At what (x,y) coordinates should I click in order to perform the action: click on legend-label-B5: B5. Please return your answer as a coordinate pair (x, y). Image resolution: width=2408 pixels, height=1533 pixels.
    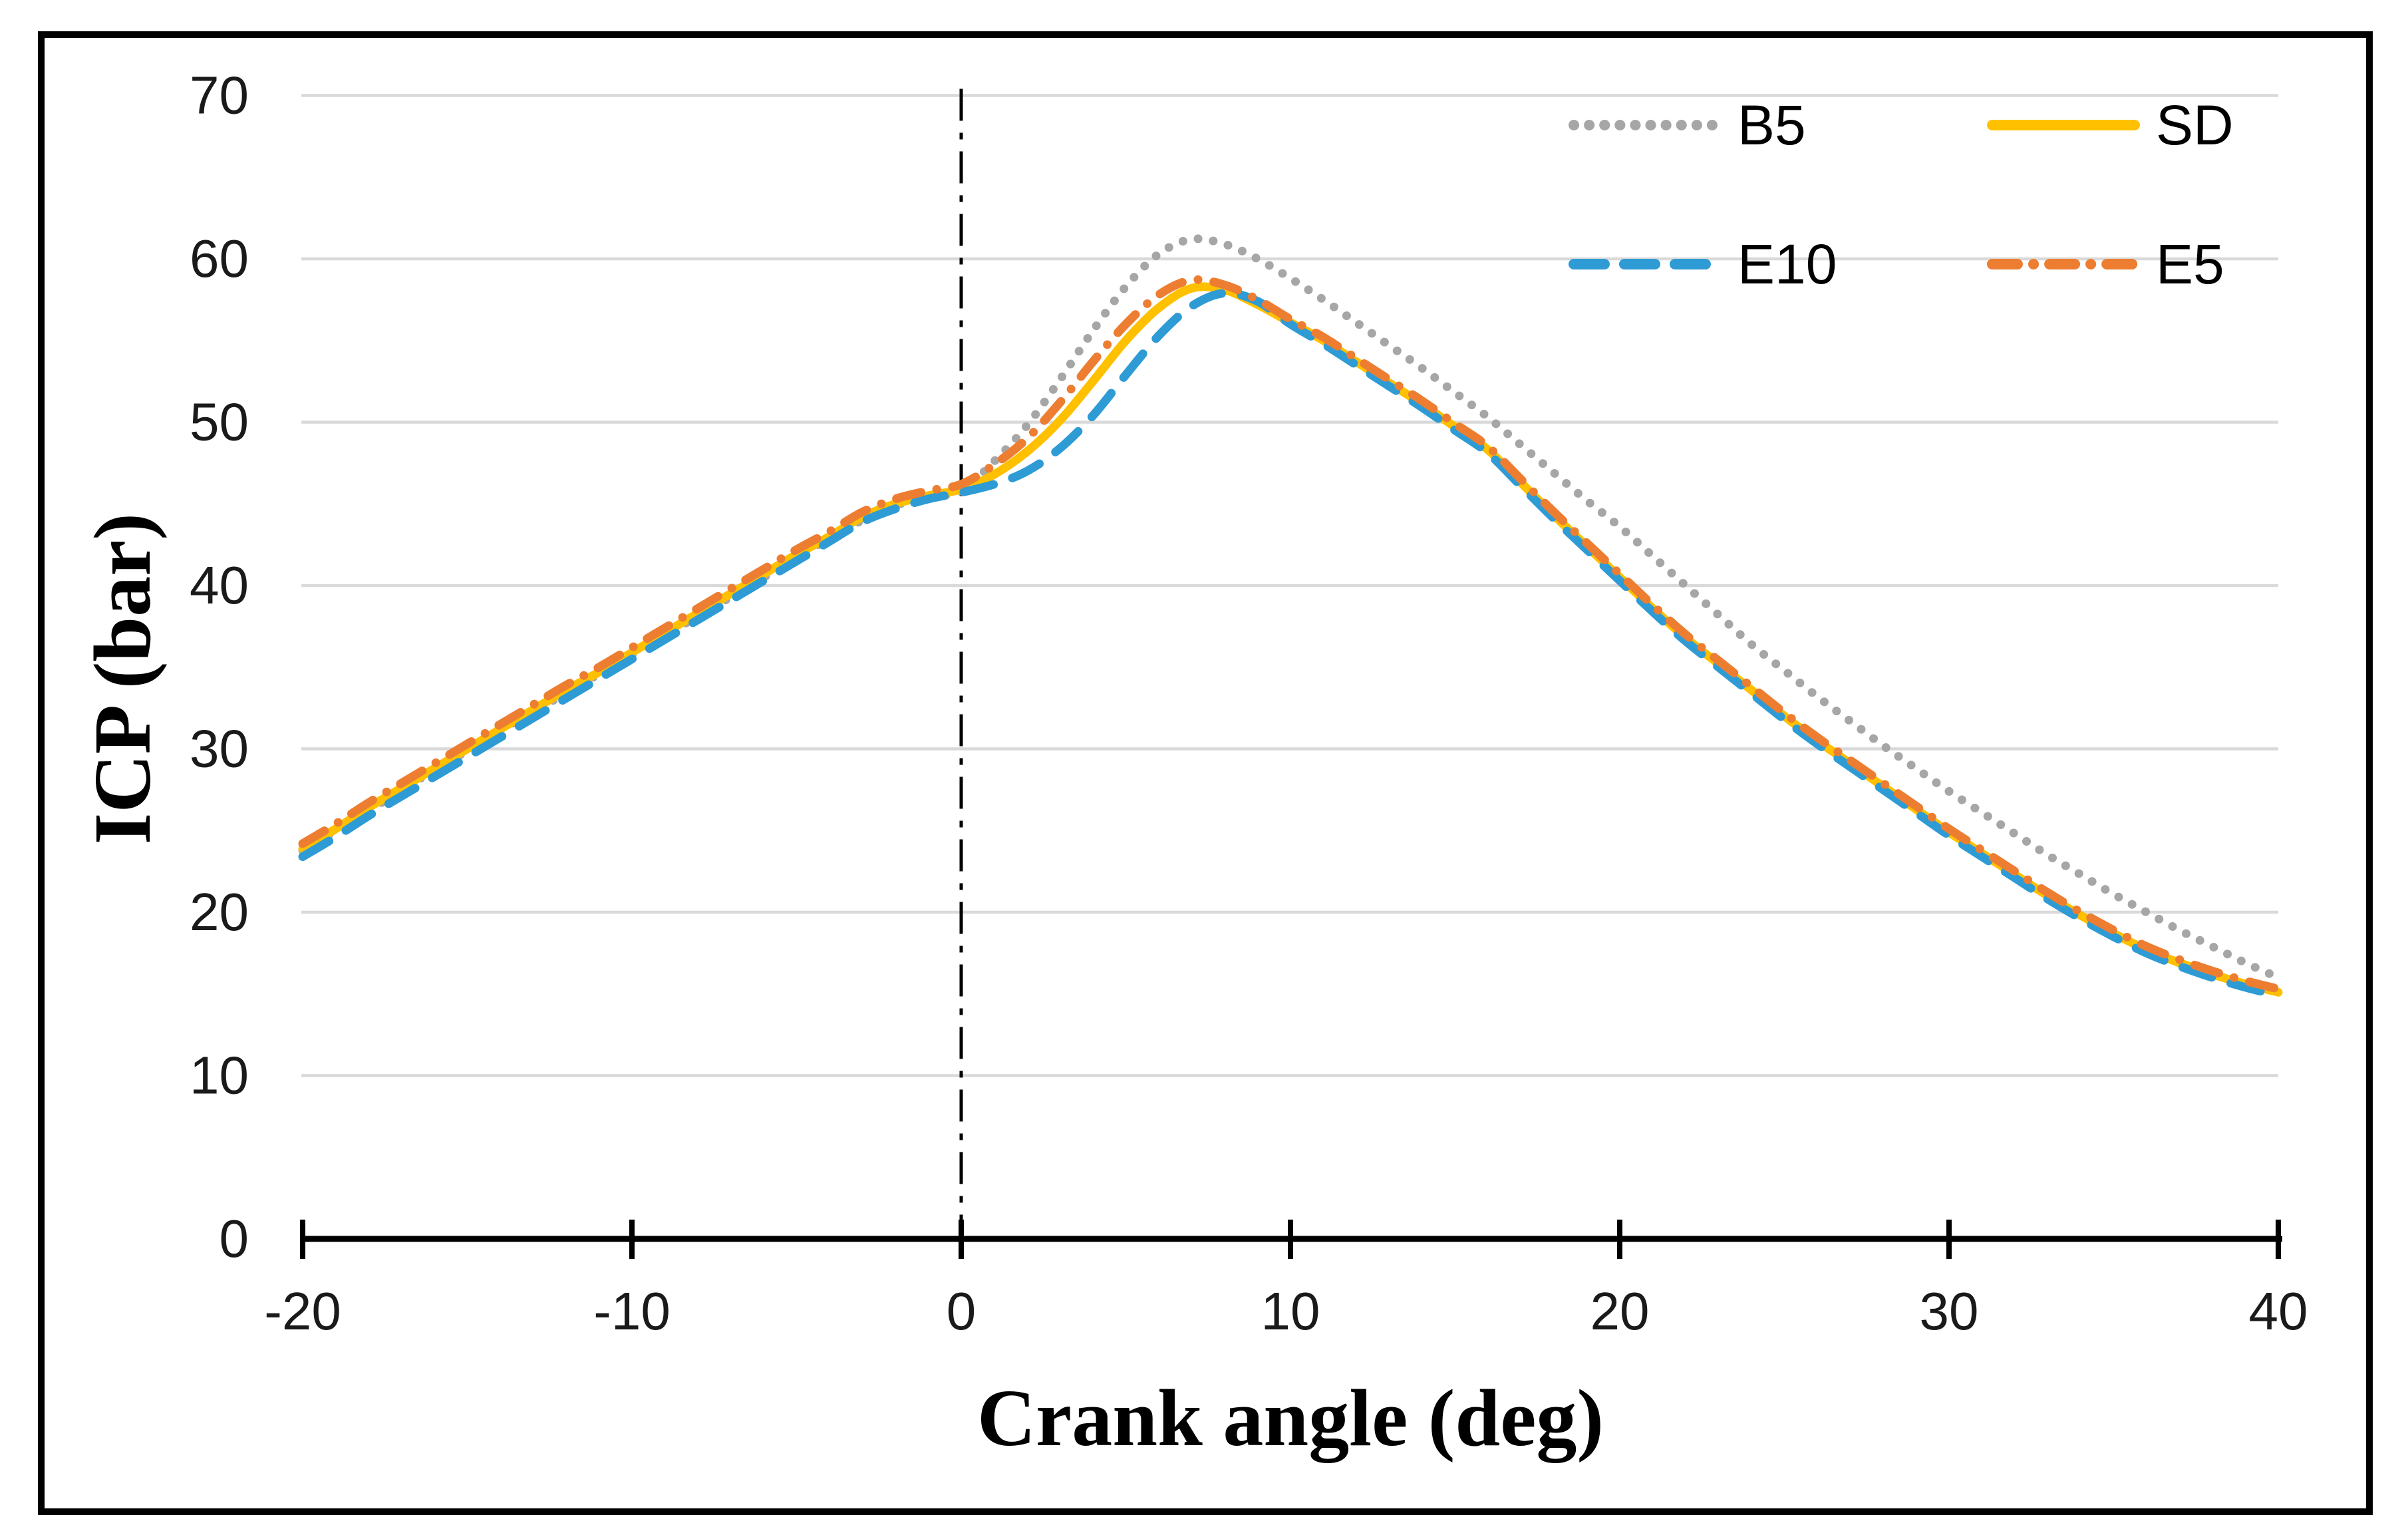
    Looking at the image, I should click on (1771, 125).